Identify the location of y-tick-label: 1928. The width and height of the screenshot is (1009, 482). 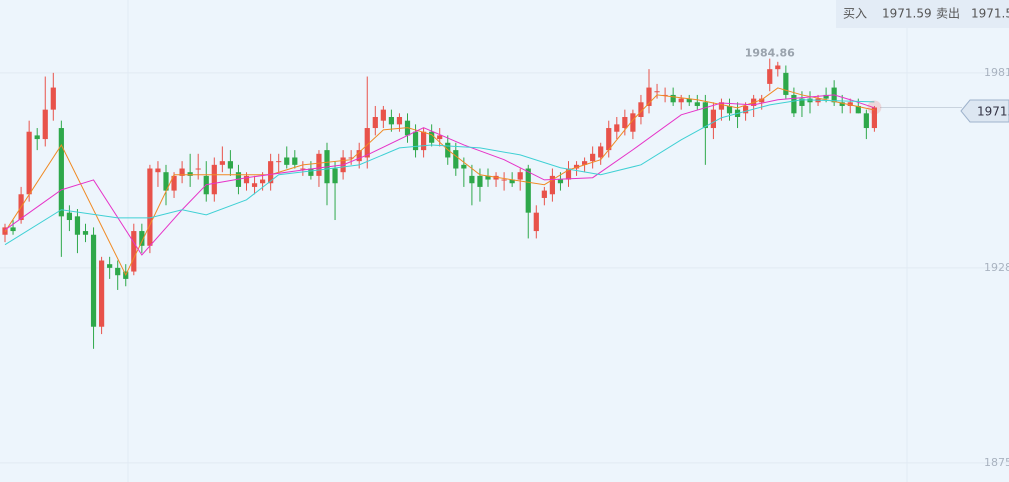
(996, 267).